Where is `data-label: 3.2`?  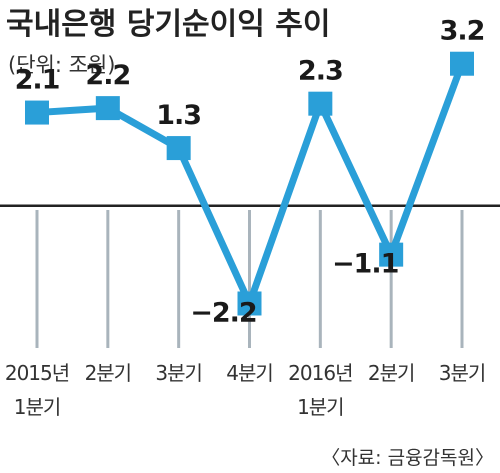 data-label: 3.2 is located at coordinates (462, 31).